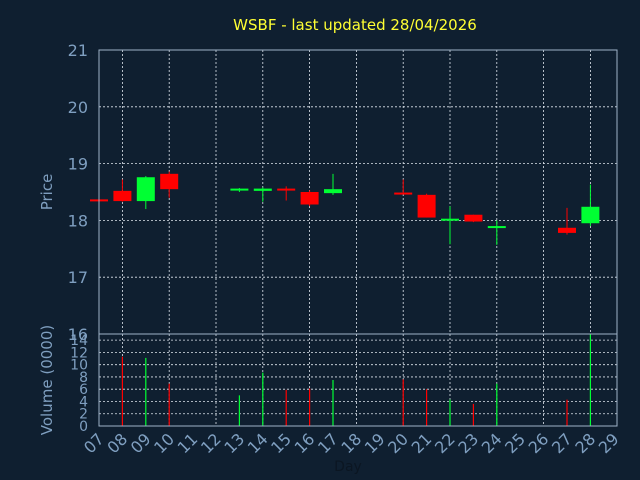 The width and height of the screenshot is (640, 480). I want to click on volume-tick-label: 0, so click(83, 427).